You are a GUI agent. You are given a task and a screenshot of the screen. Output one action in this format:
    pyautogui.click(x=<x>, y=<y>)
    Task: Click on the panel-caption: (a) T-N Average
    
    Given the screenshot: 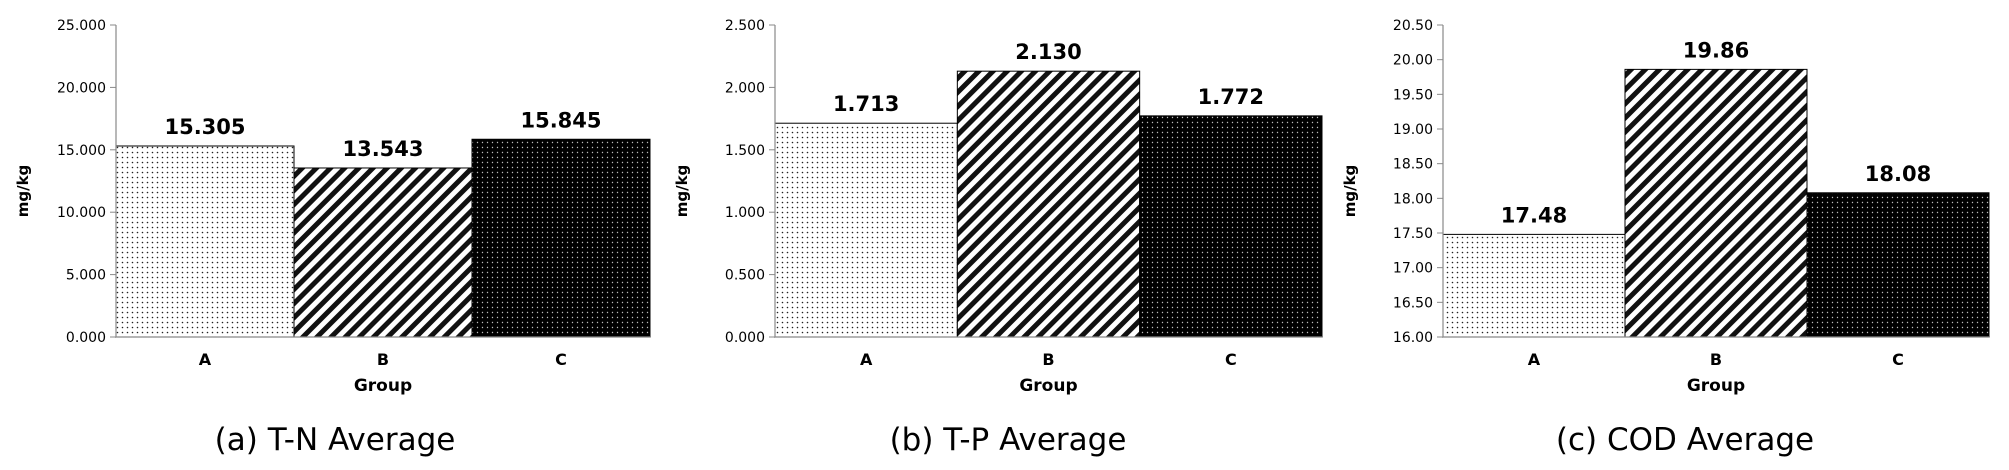 What is the action you would take?
    pyautogui.click(x=335, y=440)
    